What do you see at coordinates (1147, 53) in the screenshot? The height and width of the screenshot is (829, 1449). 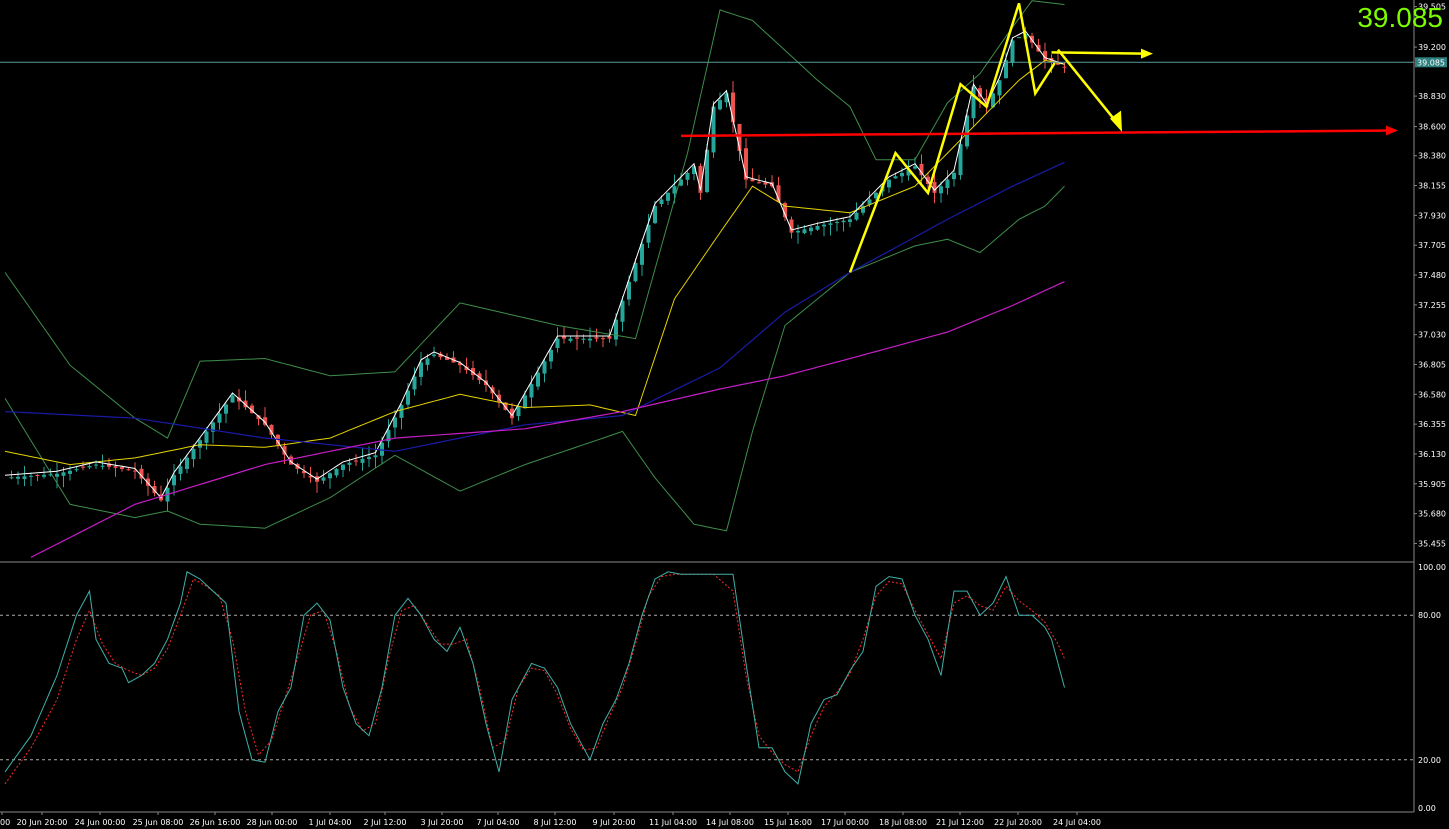 I see `flat-arrow-head-icon` at bounding box center [1147, 53].